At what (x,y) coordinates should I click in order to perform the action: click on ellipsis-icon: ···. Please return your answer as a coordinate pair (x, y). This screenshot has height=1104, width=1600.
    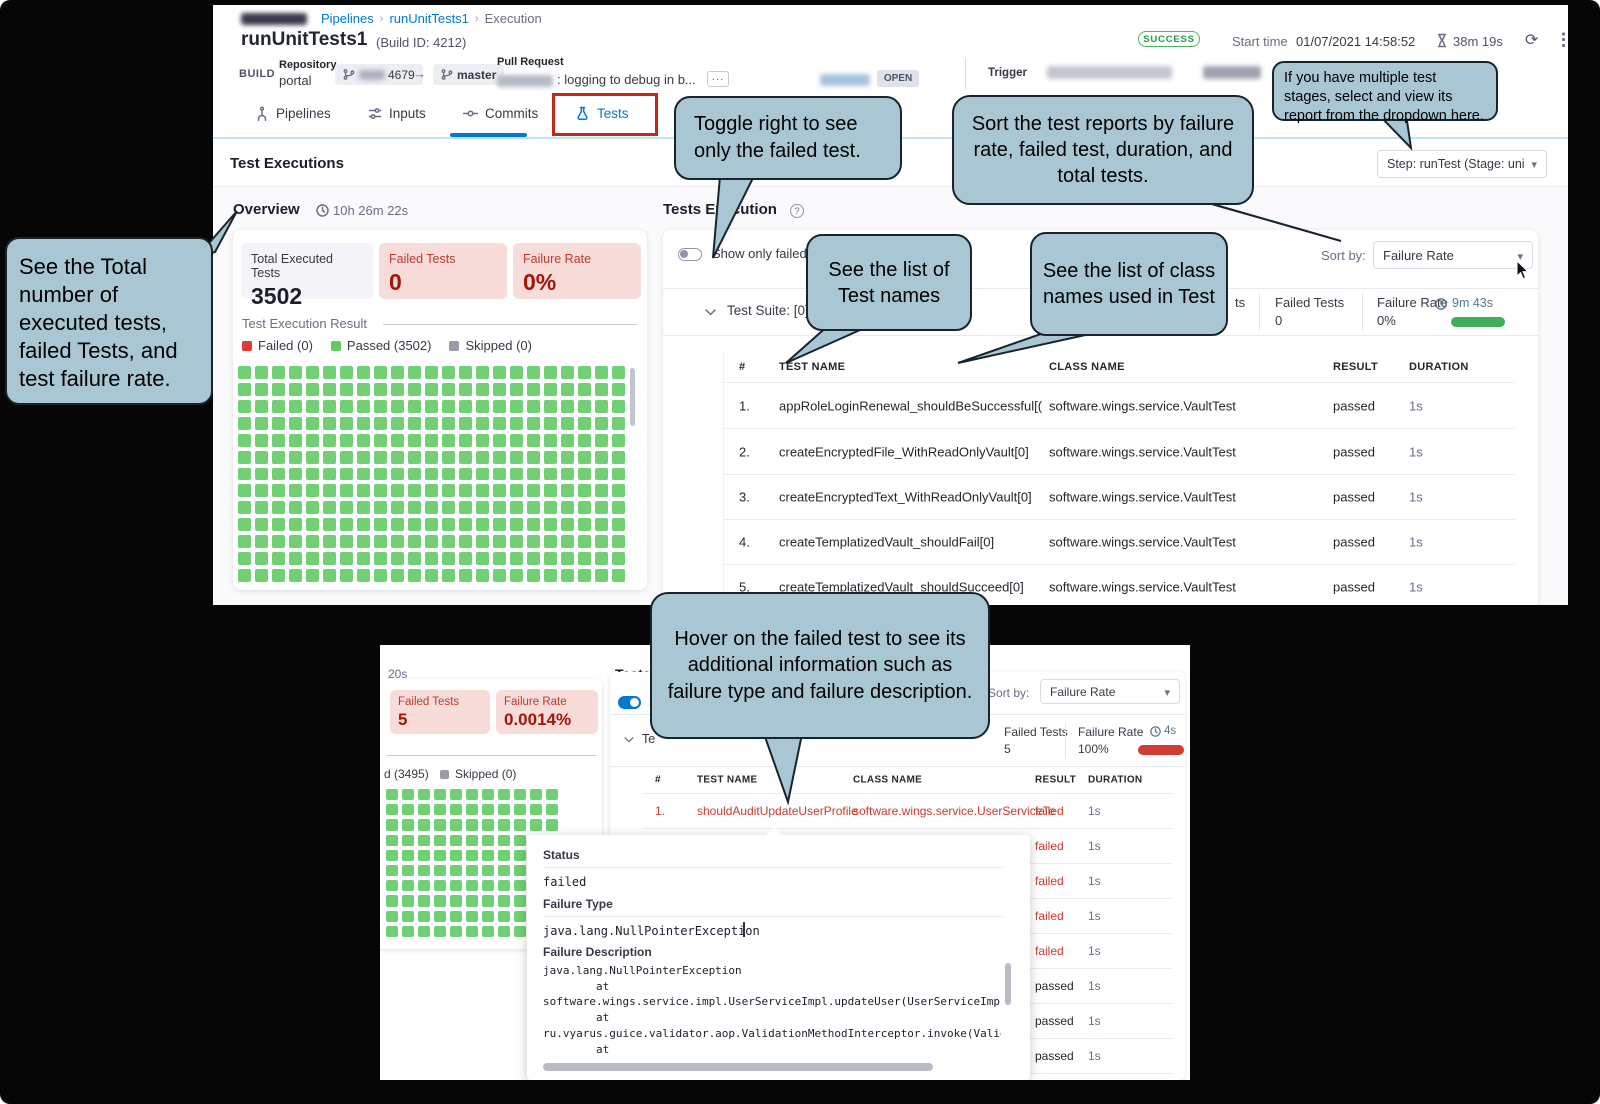
    Looking at the image, I should click on (718, 79).